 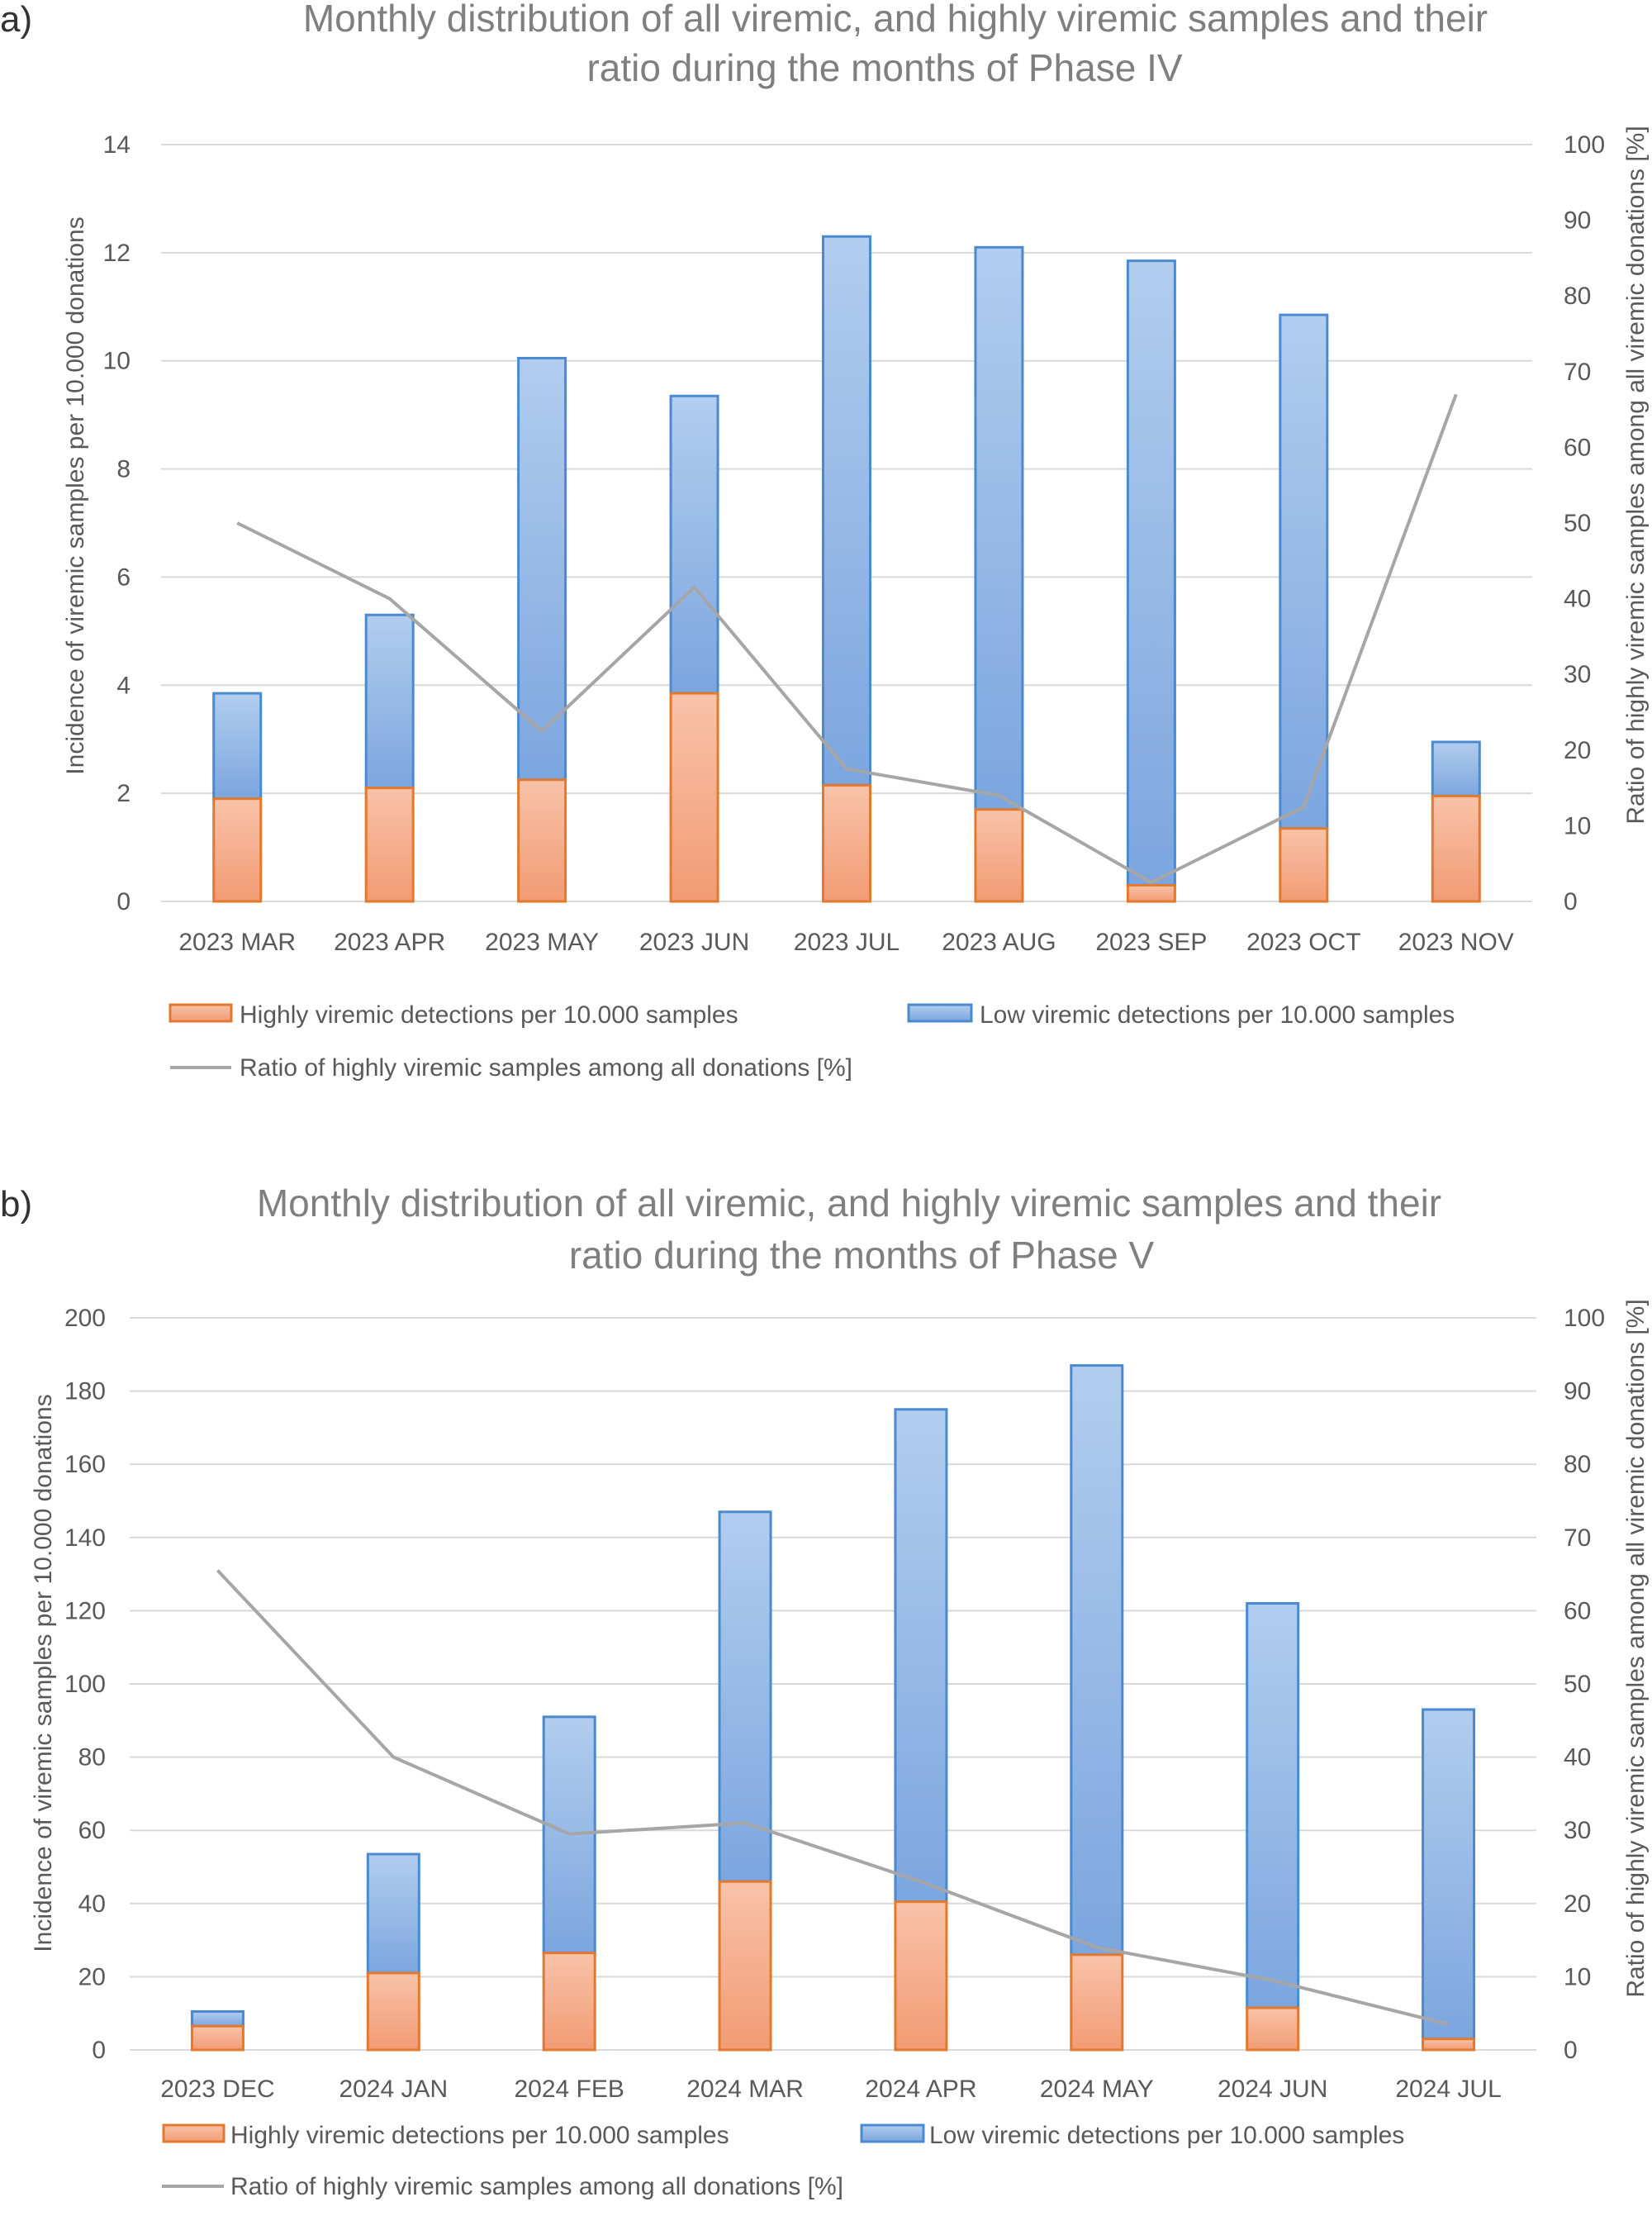 I want to click on panel-label: a), so click(x=16, y=20).